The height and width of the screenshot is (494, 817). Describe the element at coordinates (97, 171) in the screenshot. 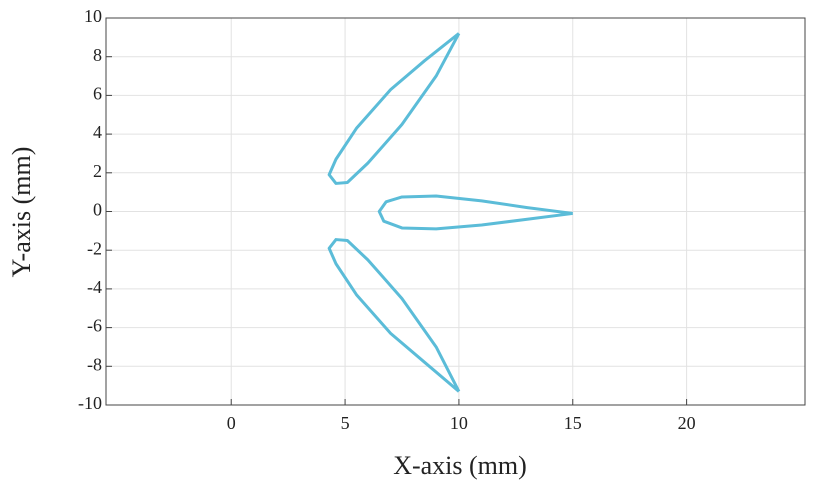

I see `y-tick-label: 2` at that location.